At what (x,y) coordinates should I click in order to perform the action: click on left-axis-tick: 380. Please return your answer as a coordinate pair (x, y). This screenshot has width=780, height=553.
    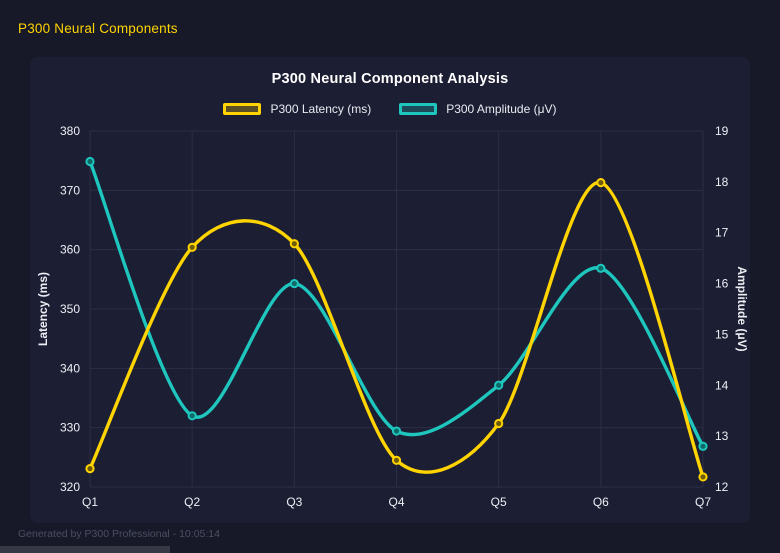
    Looking at the image, I should click on (70, 131).